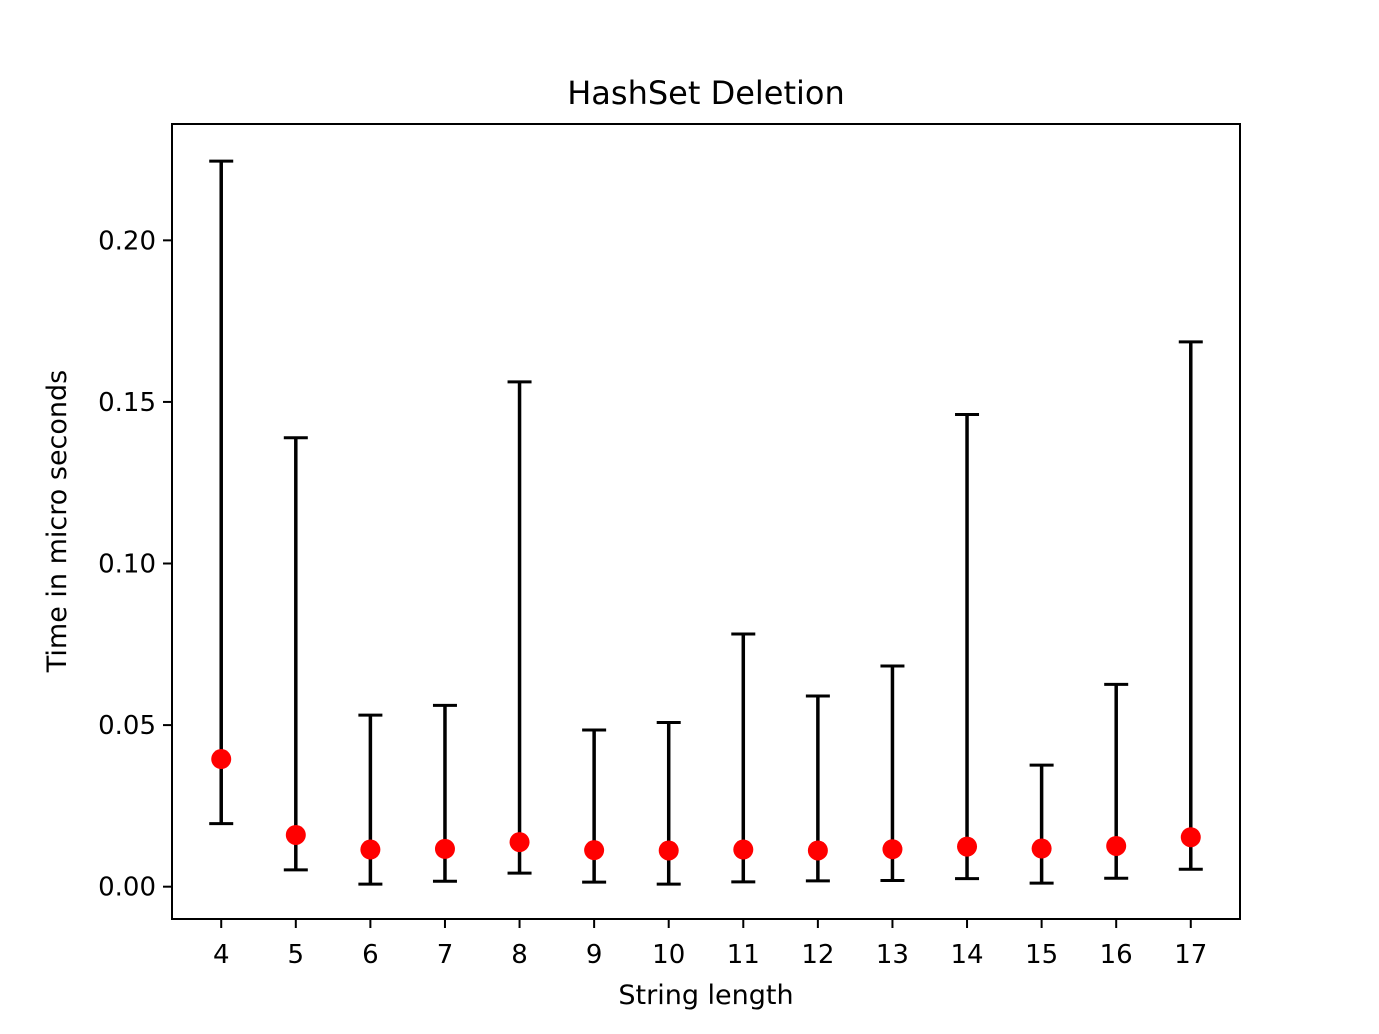  Describe the element at coordinates (817, 955) in the screenshot. I see `x-tick-label: 12` at that location.